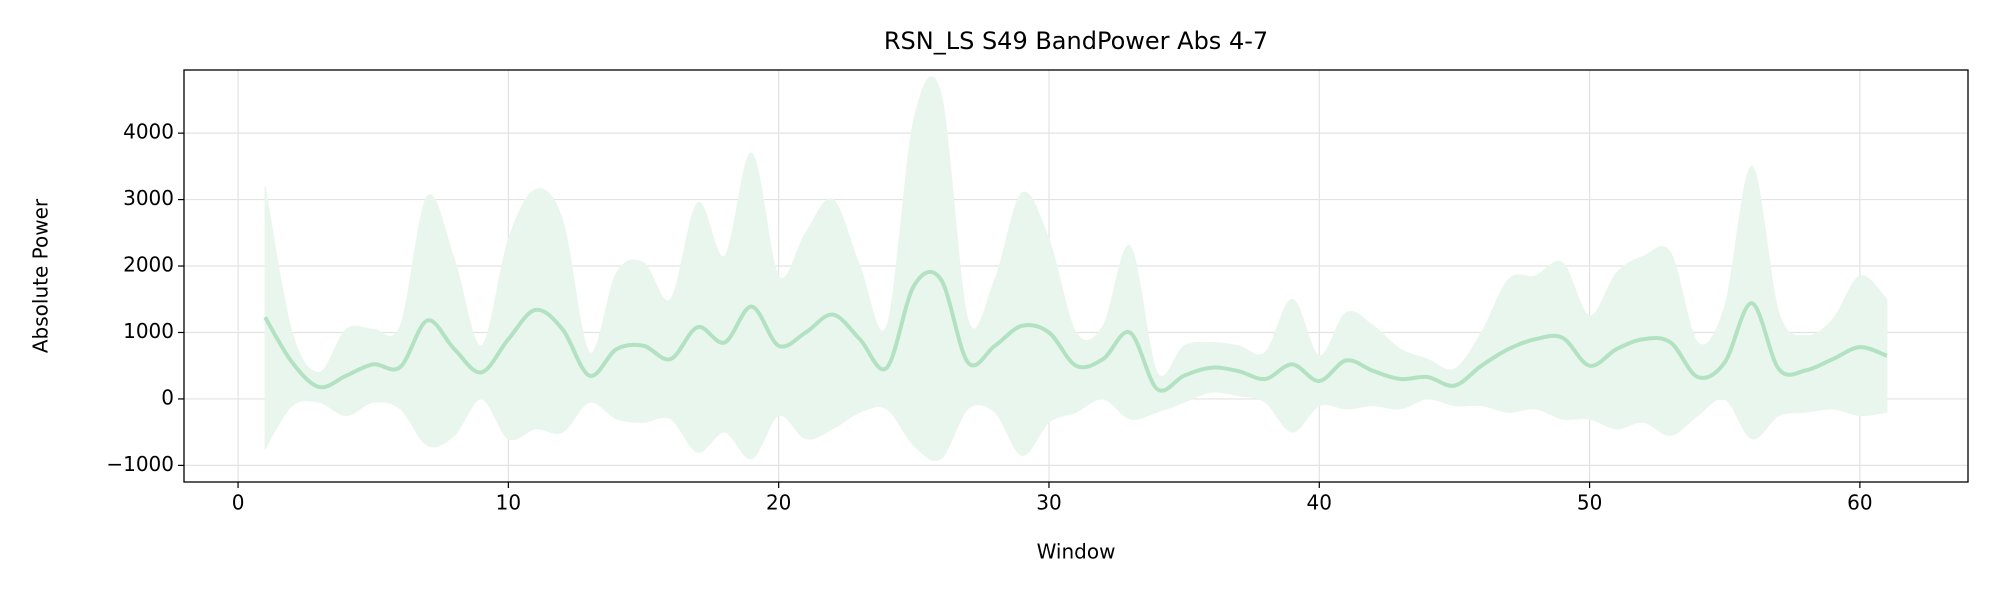 This screenshot has height=600, width=2000. What do you see at coordinates (41, 275) in the screenshot?
I see `y-axis-label: Absolute Power` at bounding box center [41, 275].